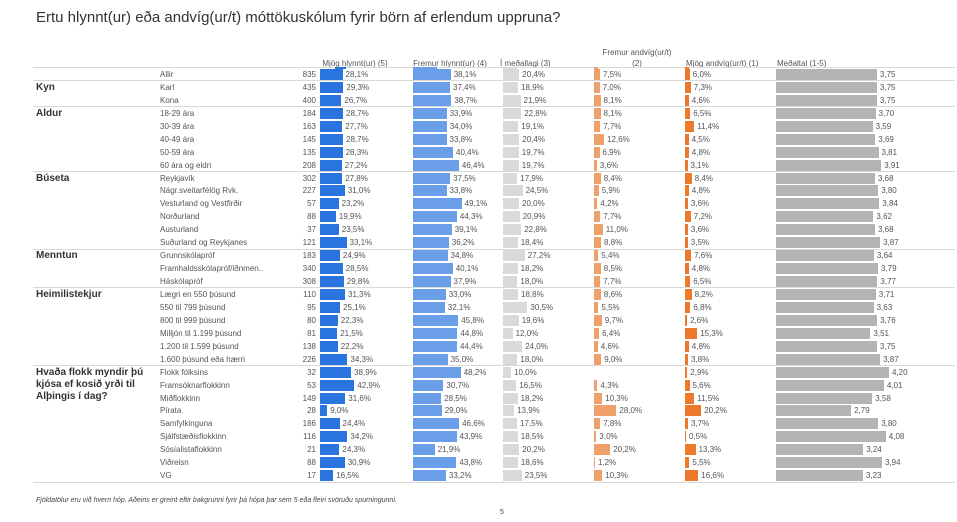 The height and width of the screenshot is (522, 957). What do you see at coordinates (309, 437) in the screenshot?
I see `respondent-count: 116` at bounding box center [309, 437].